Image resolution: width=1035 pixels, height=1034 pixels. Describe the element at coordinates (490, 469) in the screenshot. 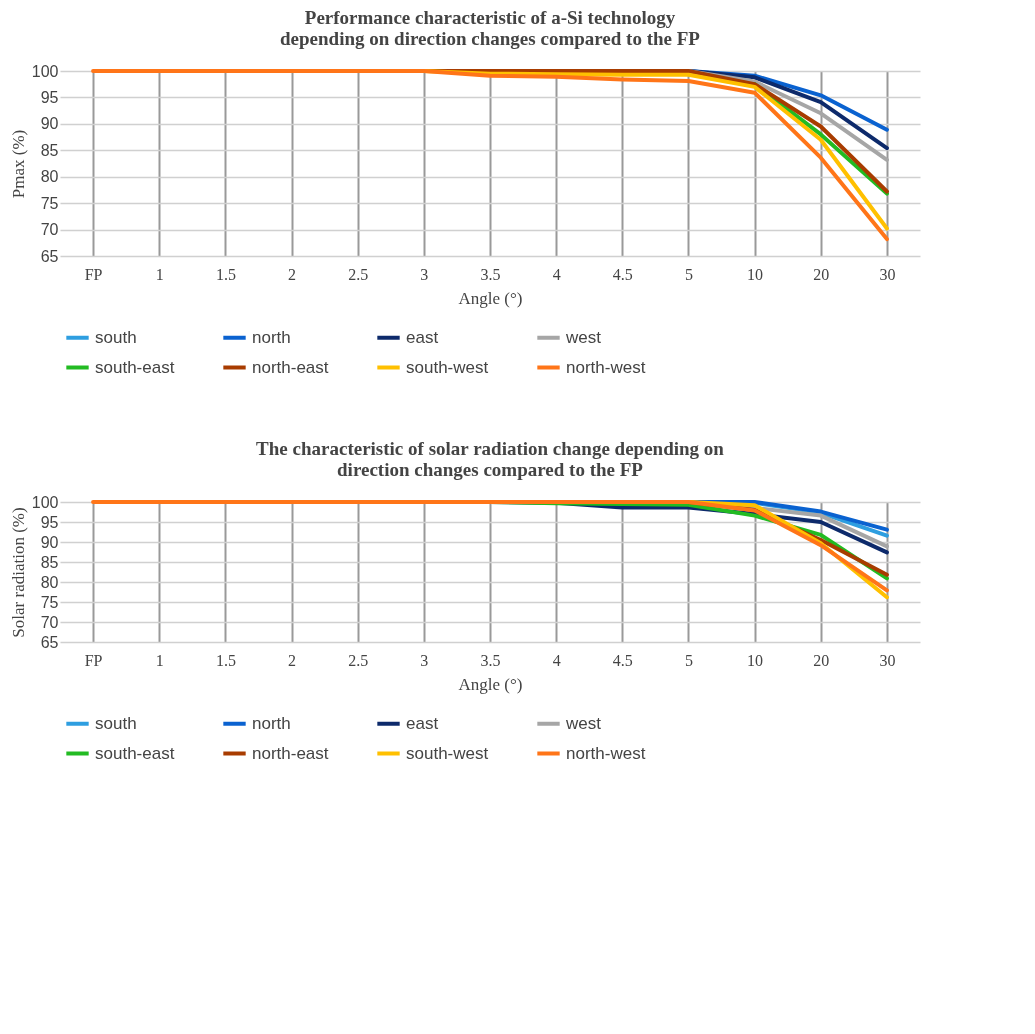

I see `text: direction changes compared to the FP` at that location.